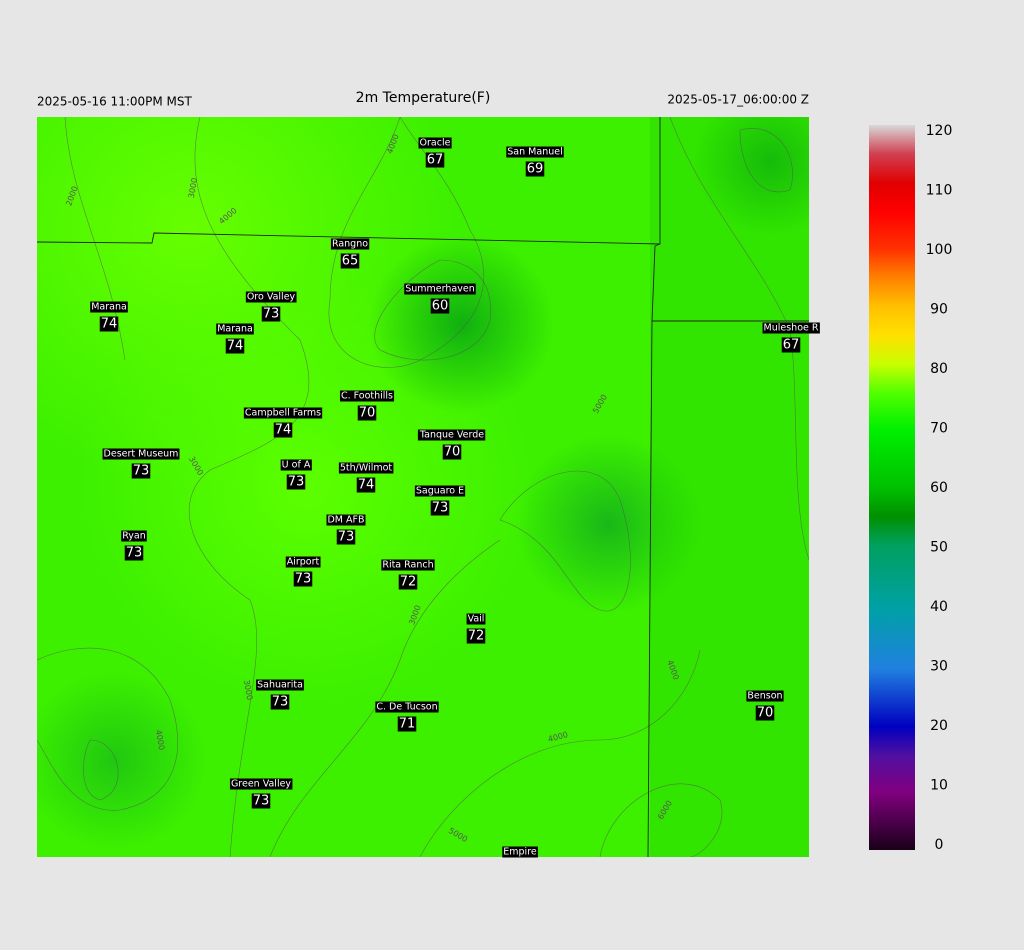 The width and height of the screenshot is (1024, 950). I want to click on station: Green Valley 73, so click(261, 793).